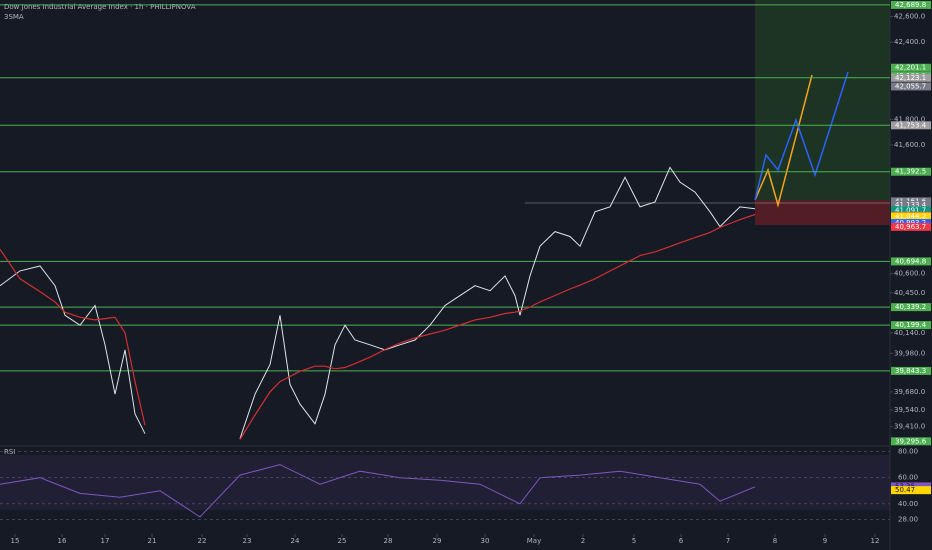 Image resolution: width=932 pixels, height=550 pixels. What do you see at coordinates (908, 478) in the screenshot?
I see `rsi-tick-label: 60.00` at bounding box center [908, 478].